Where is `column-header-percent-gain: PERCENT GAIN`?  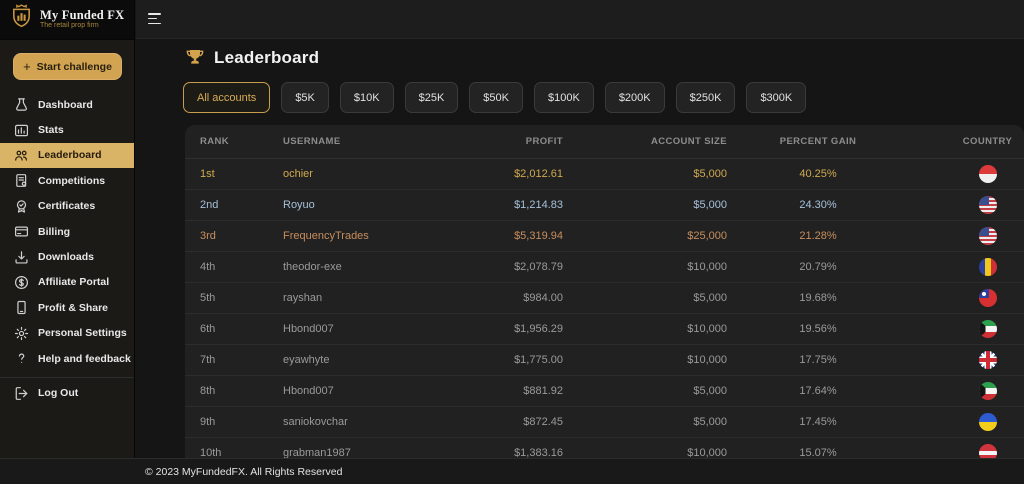 column-header-percent-gain: PERCENT GAIN is located at coordinates (818, 141).